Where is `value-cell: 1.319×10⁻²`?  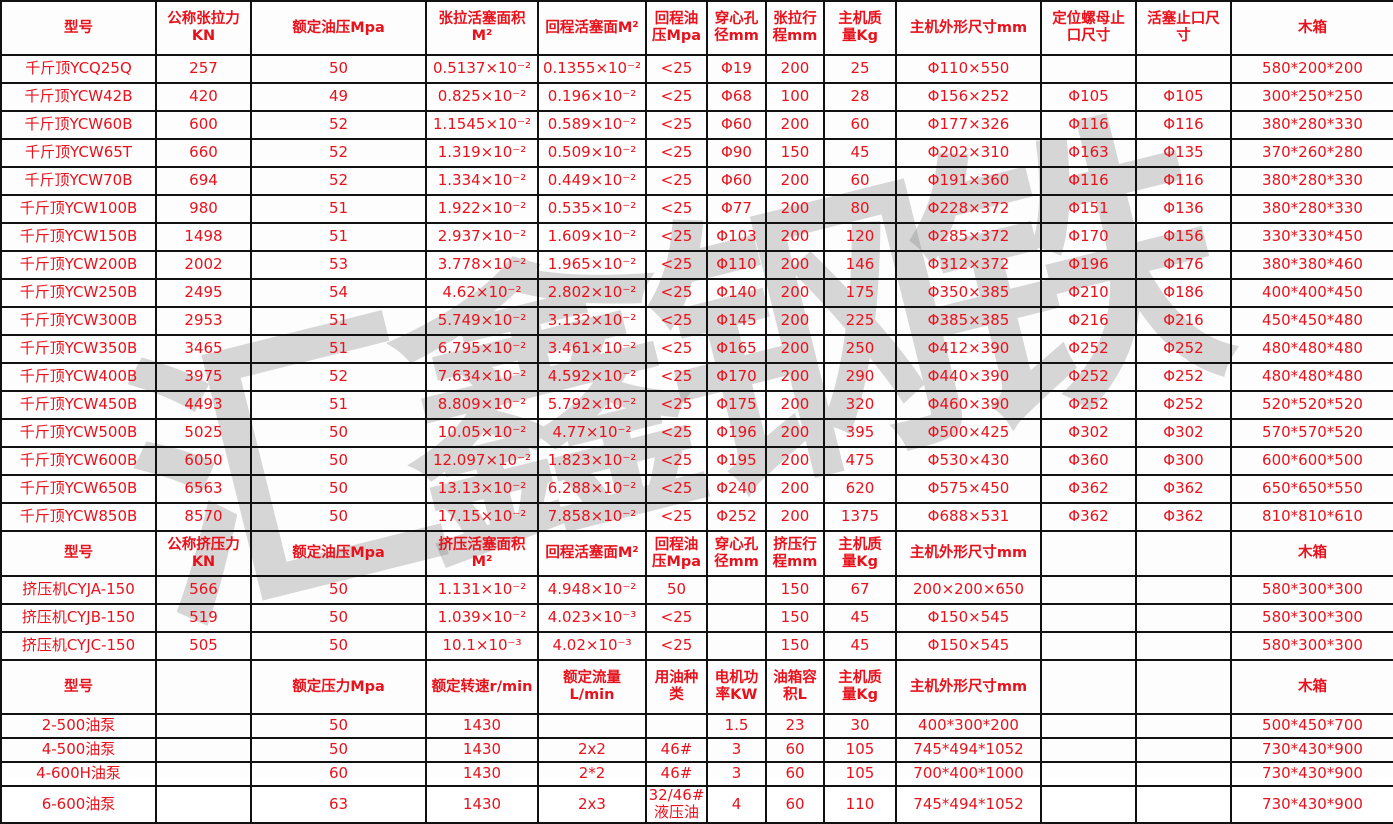
value-cell: 1.319×10⁻² is located at coordinates (482, 153).